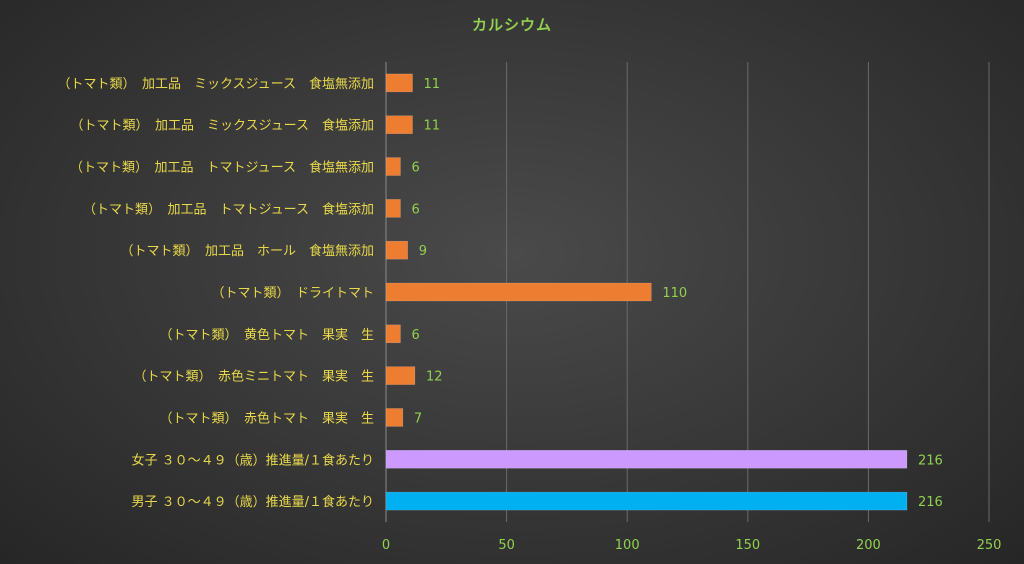  What do you see at coordinates (252, 502) in the screenshot?
I see `category-label: 男子 ３０～４９（歳）推進量/１食あたり` at bounding box center [252, 502].